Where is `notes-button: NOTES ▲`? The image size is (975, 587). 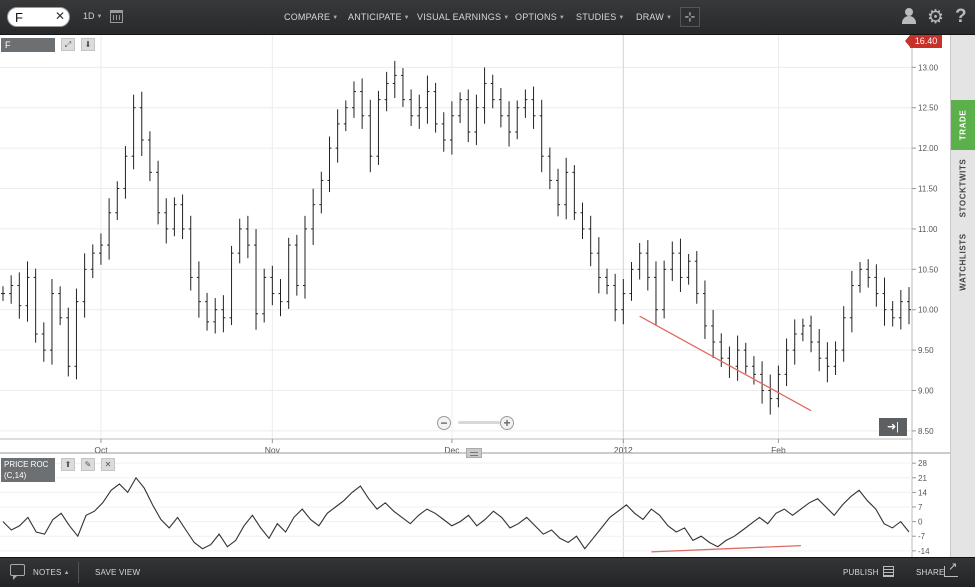
notes-button: NOTES ▲ is located at coordinates (51, 572).